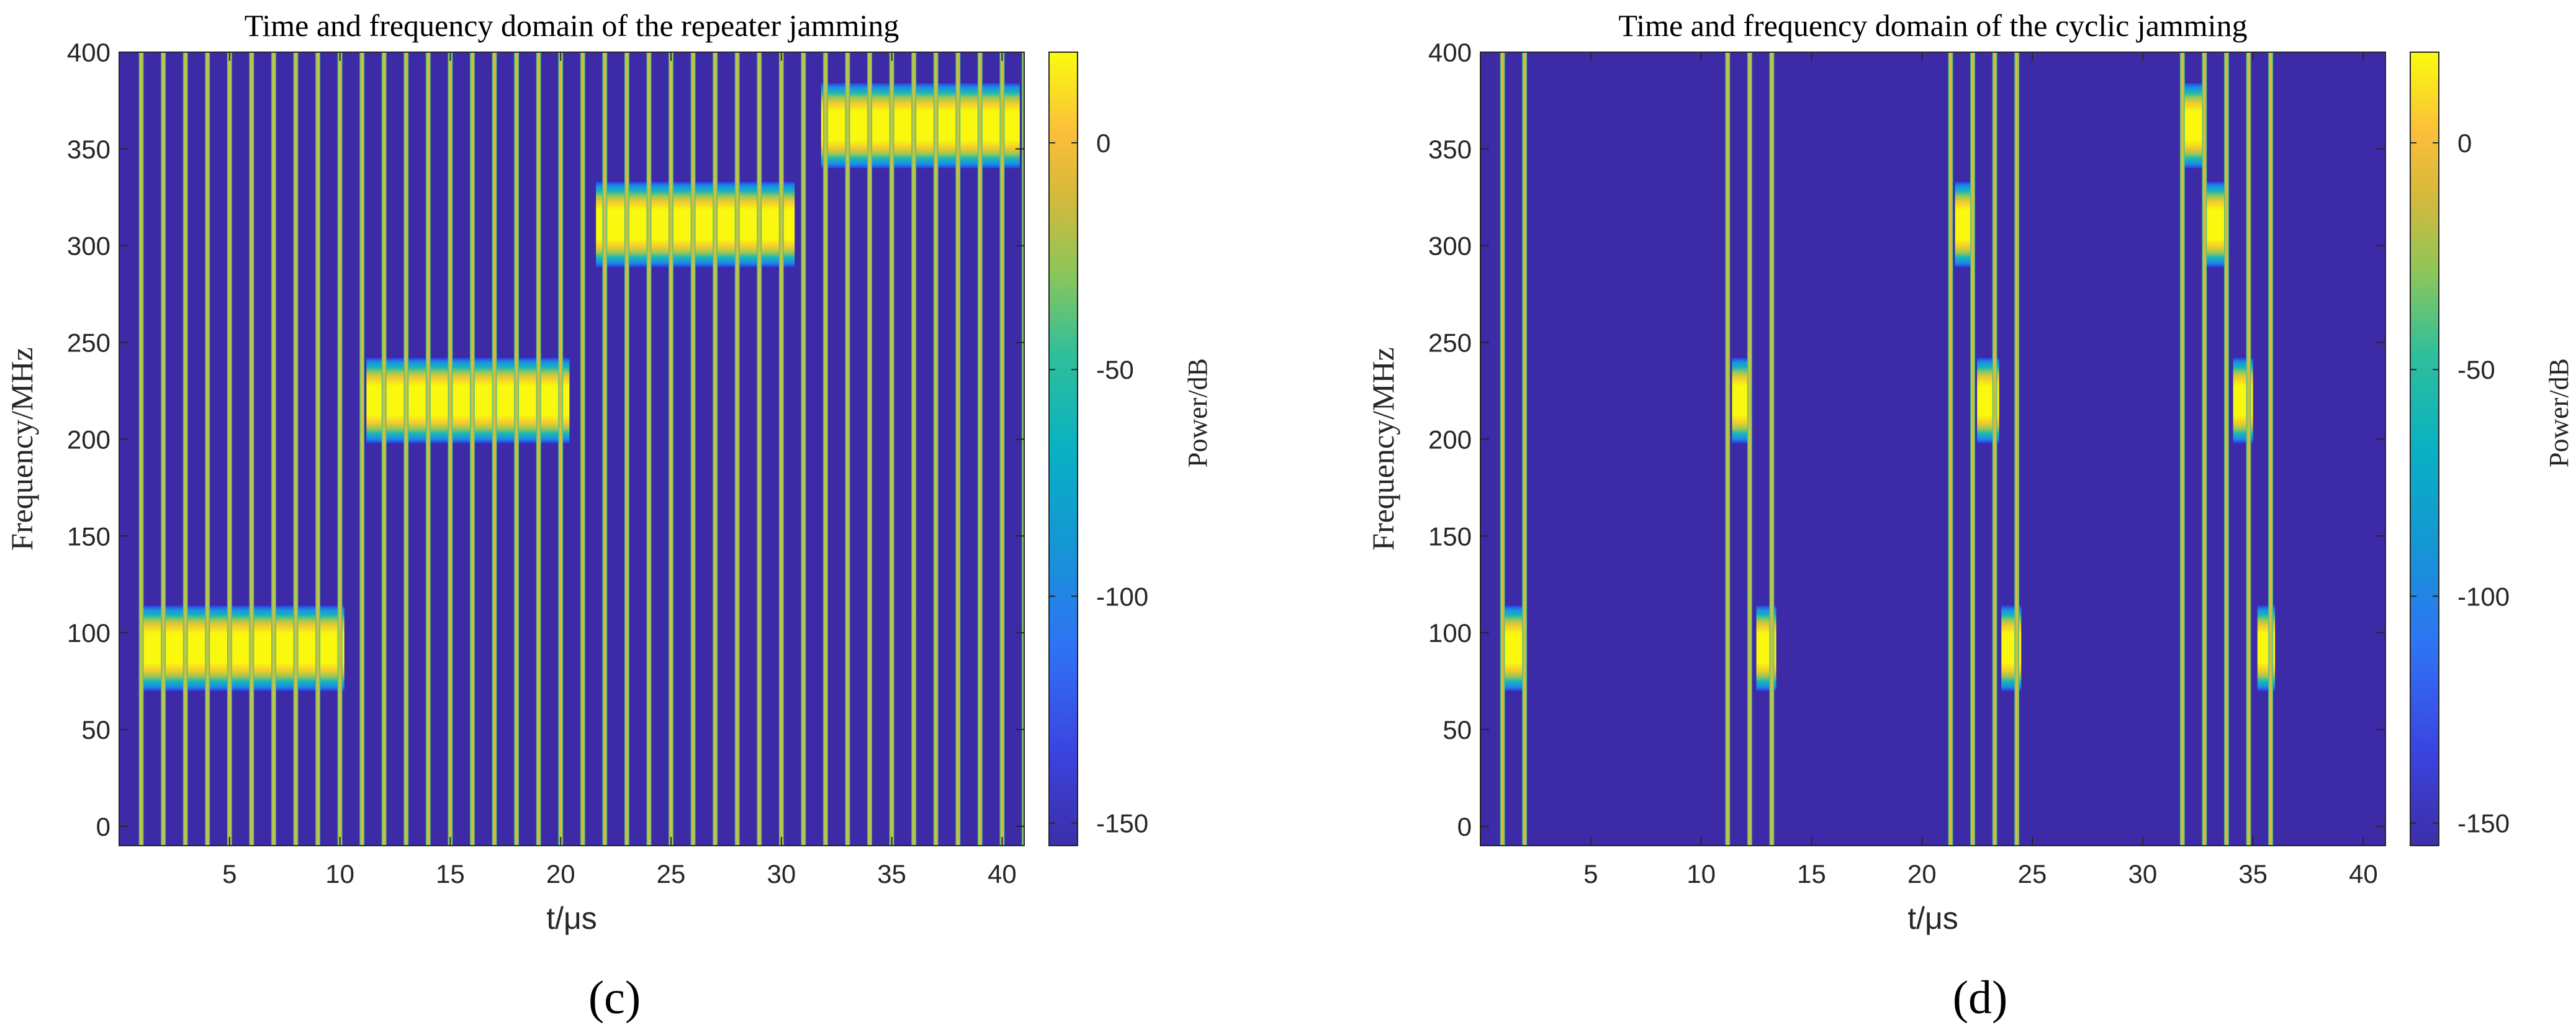 Image resolution: width=2576 pixels, height=1035 pixels. Describe the element at coordinates (614, 998) in the screenshot. I see `panel-label: (c)` at that location.